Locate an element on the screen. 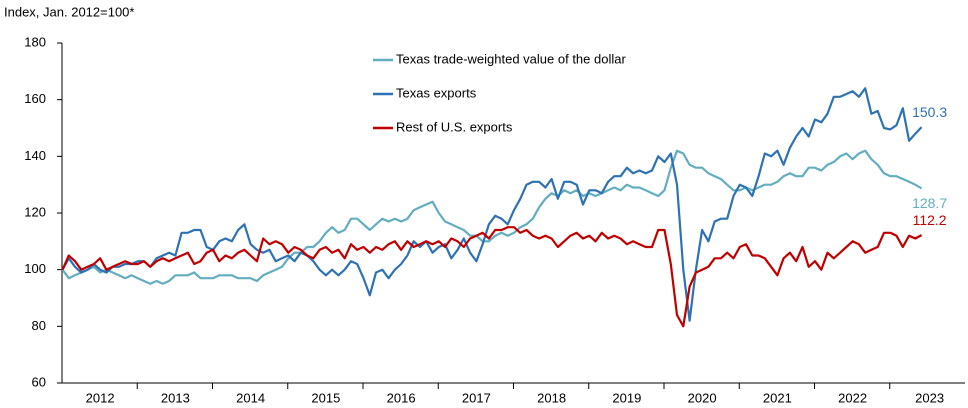  y-tick-label: 180 is located at coordinates (35, 41).